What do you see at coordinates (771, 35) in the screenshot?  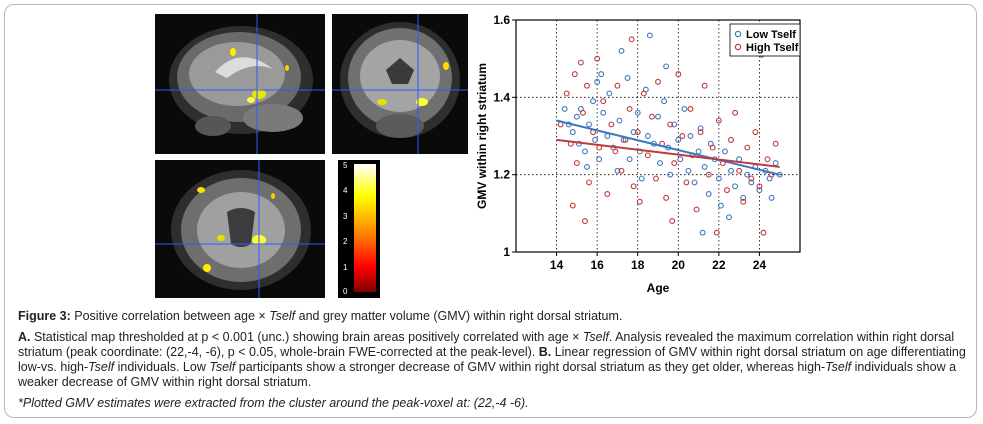 I see `legend-entry: Low Tself` at bounding box center [771, 35].